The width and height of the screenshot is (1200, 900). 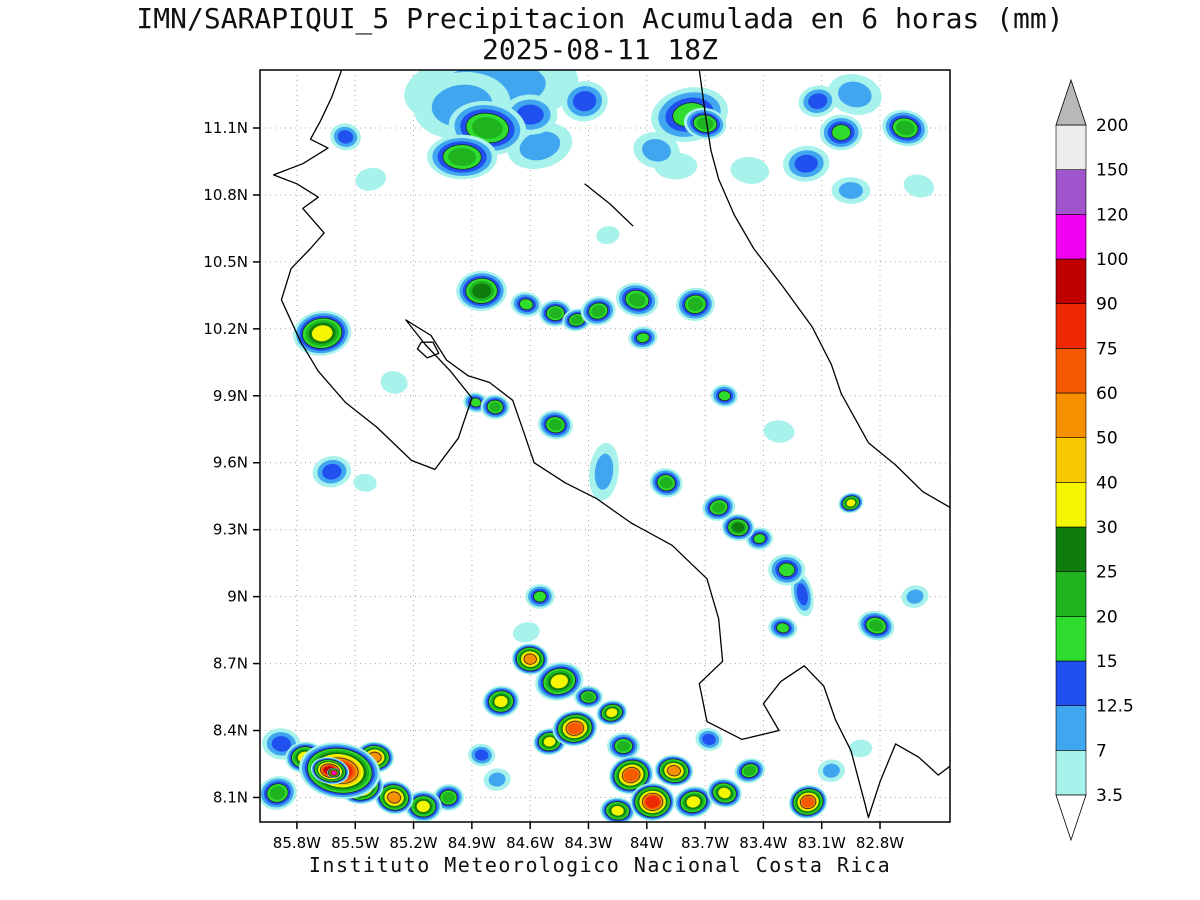 What do you see at coordinates (230, 463) in the screenshot?
I see `y-tick-label: 9.6N` at bounding box center [230, 463].